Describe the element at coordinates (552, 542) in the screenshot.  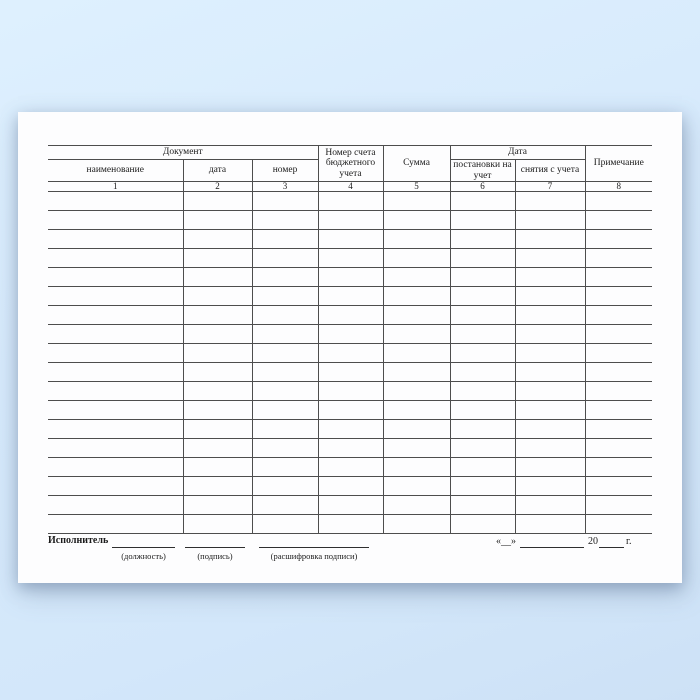
I see `date-month-blank-line` at that location.